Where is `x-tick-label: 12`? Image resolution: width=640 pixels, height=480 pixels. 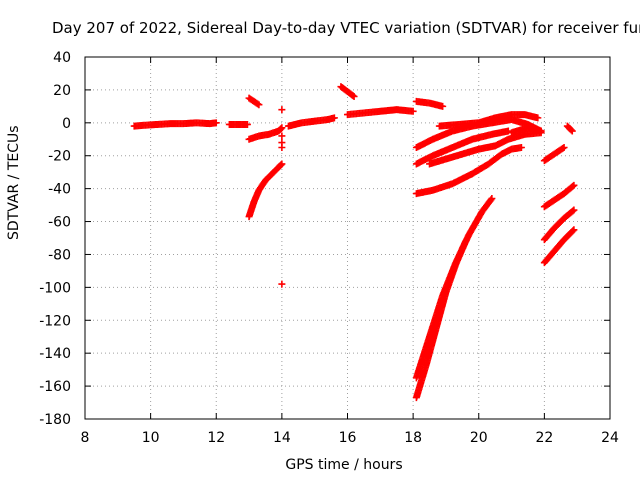
x-tick-label: 12 is located at coordinates (216, 438).